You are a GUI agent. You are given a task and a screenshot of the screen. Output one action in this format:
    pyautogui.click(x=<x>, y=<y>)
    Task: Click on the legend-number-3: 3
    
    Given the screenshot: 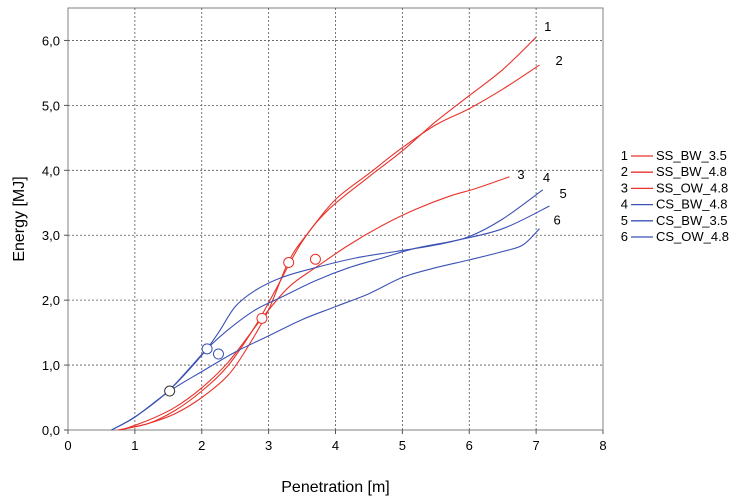 What is the action you would take?
    pyautogui.click(x=624, y=187)
    